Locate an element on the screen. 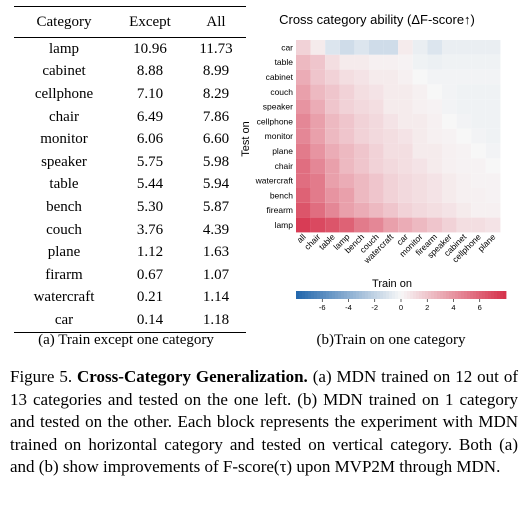 This screenshot has width=528, height=517. row-all-cell: 7.86 is located at coordinates (216, 116).